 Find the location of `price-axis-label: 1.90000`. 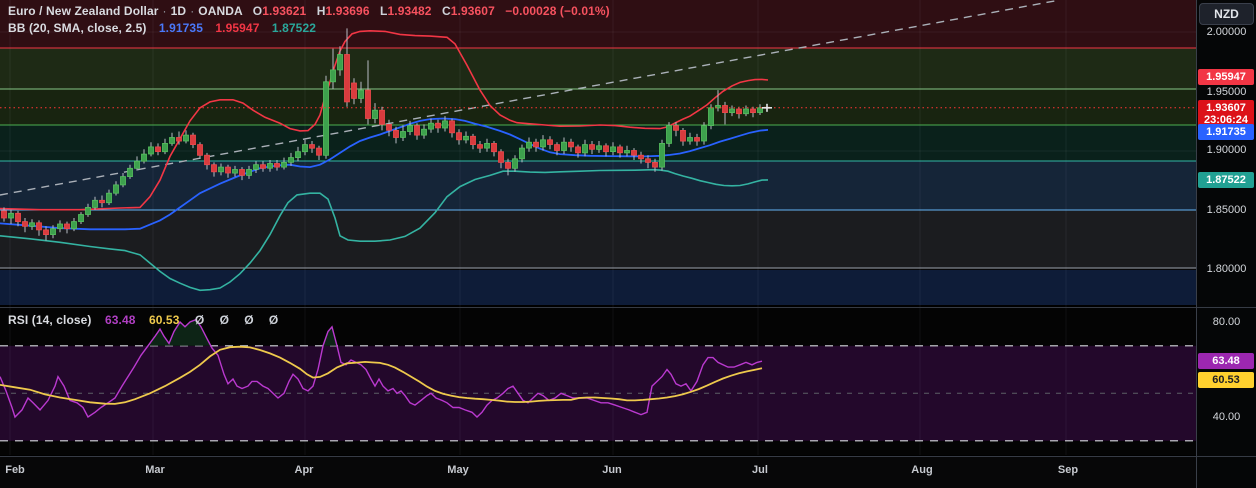

price-axis-label: 1.90000 is located at coordinates (1226, 150).